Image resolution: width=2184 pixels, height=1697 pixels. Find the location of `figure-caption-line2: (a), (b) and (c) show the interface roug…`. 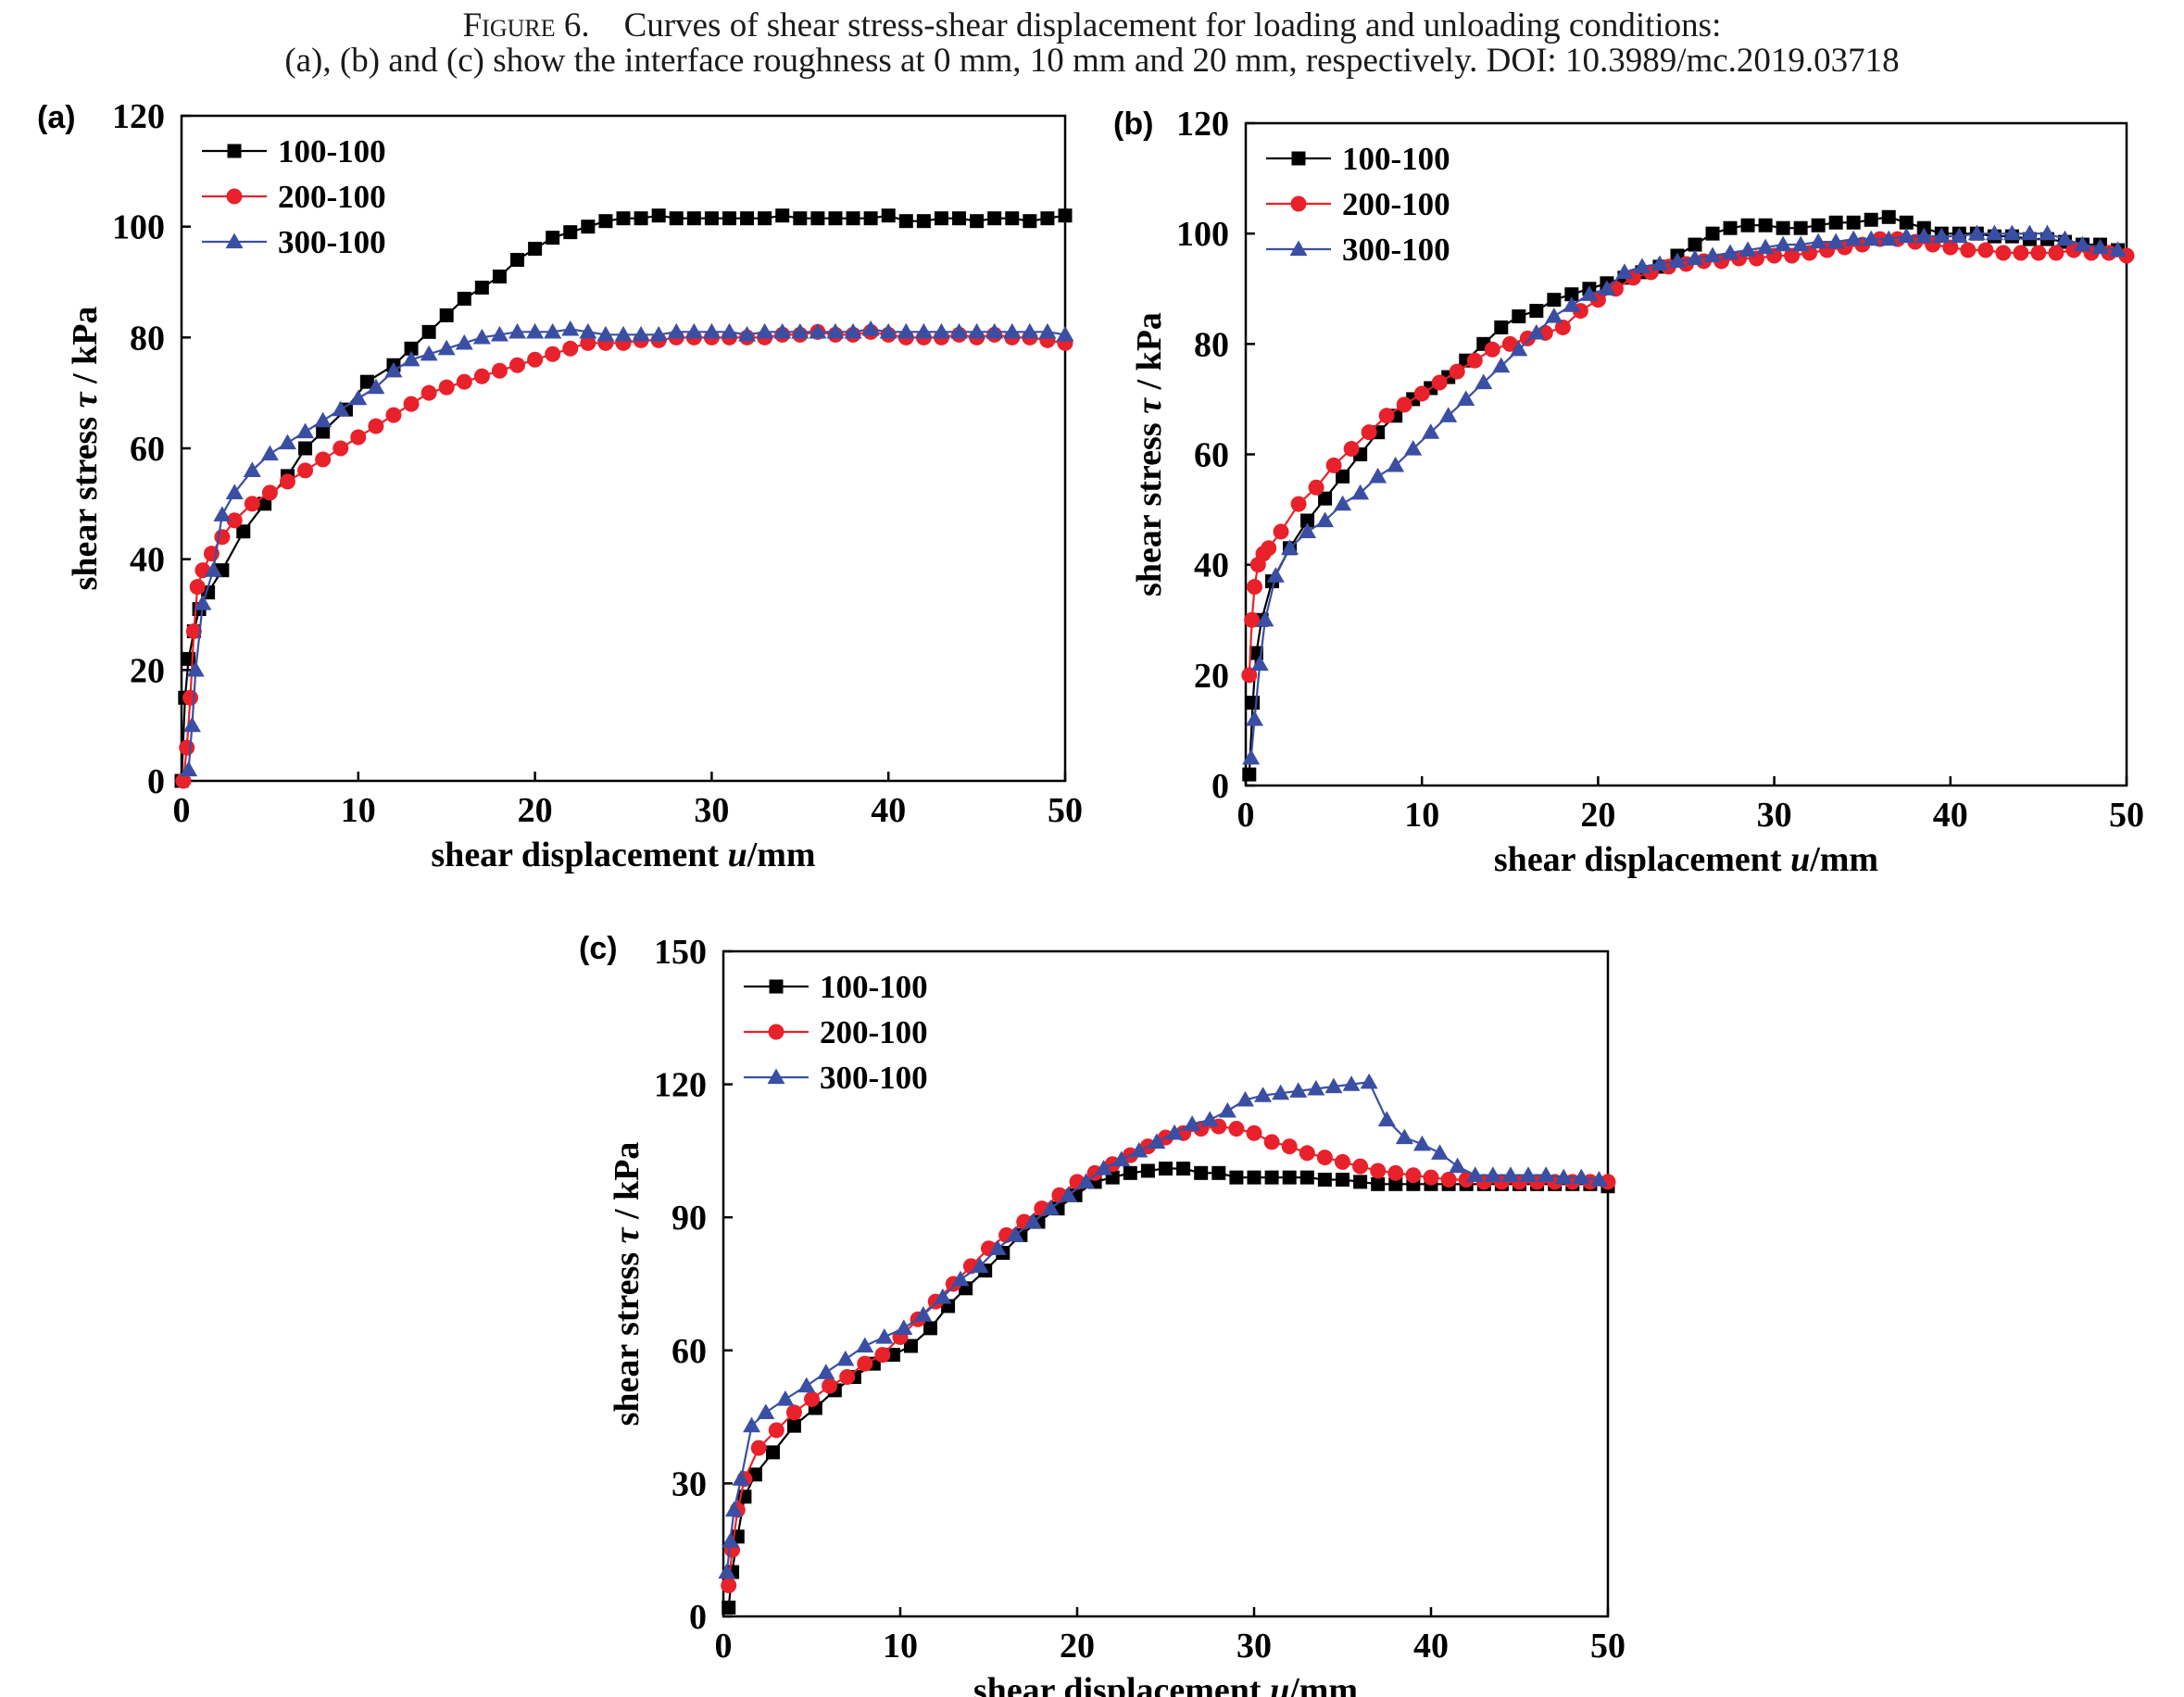

figure-caption-line2: (a), (b) and (c) show the interface roug… is located at coordinates (1092, 61).